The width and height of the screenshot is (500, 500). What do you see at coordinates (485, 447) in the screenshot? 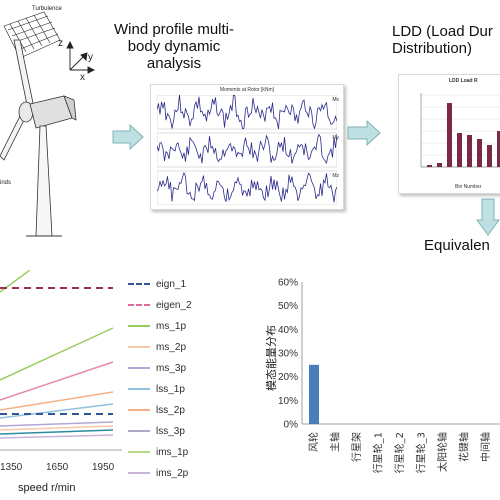
I see `energy-xtick-label: 中间轴` at bounding box center [485, 447].